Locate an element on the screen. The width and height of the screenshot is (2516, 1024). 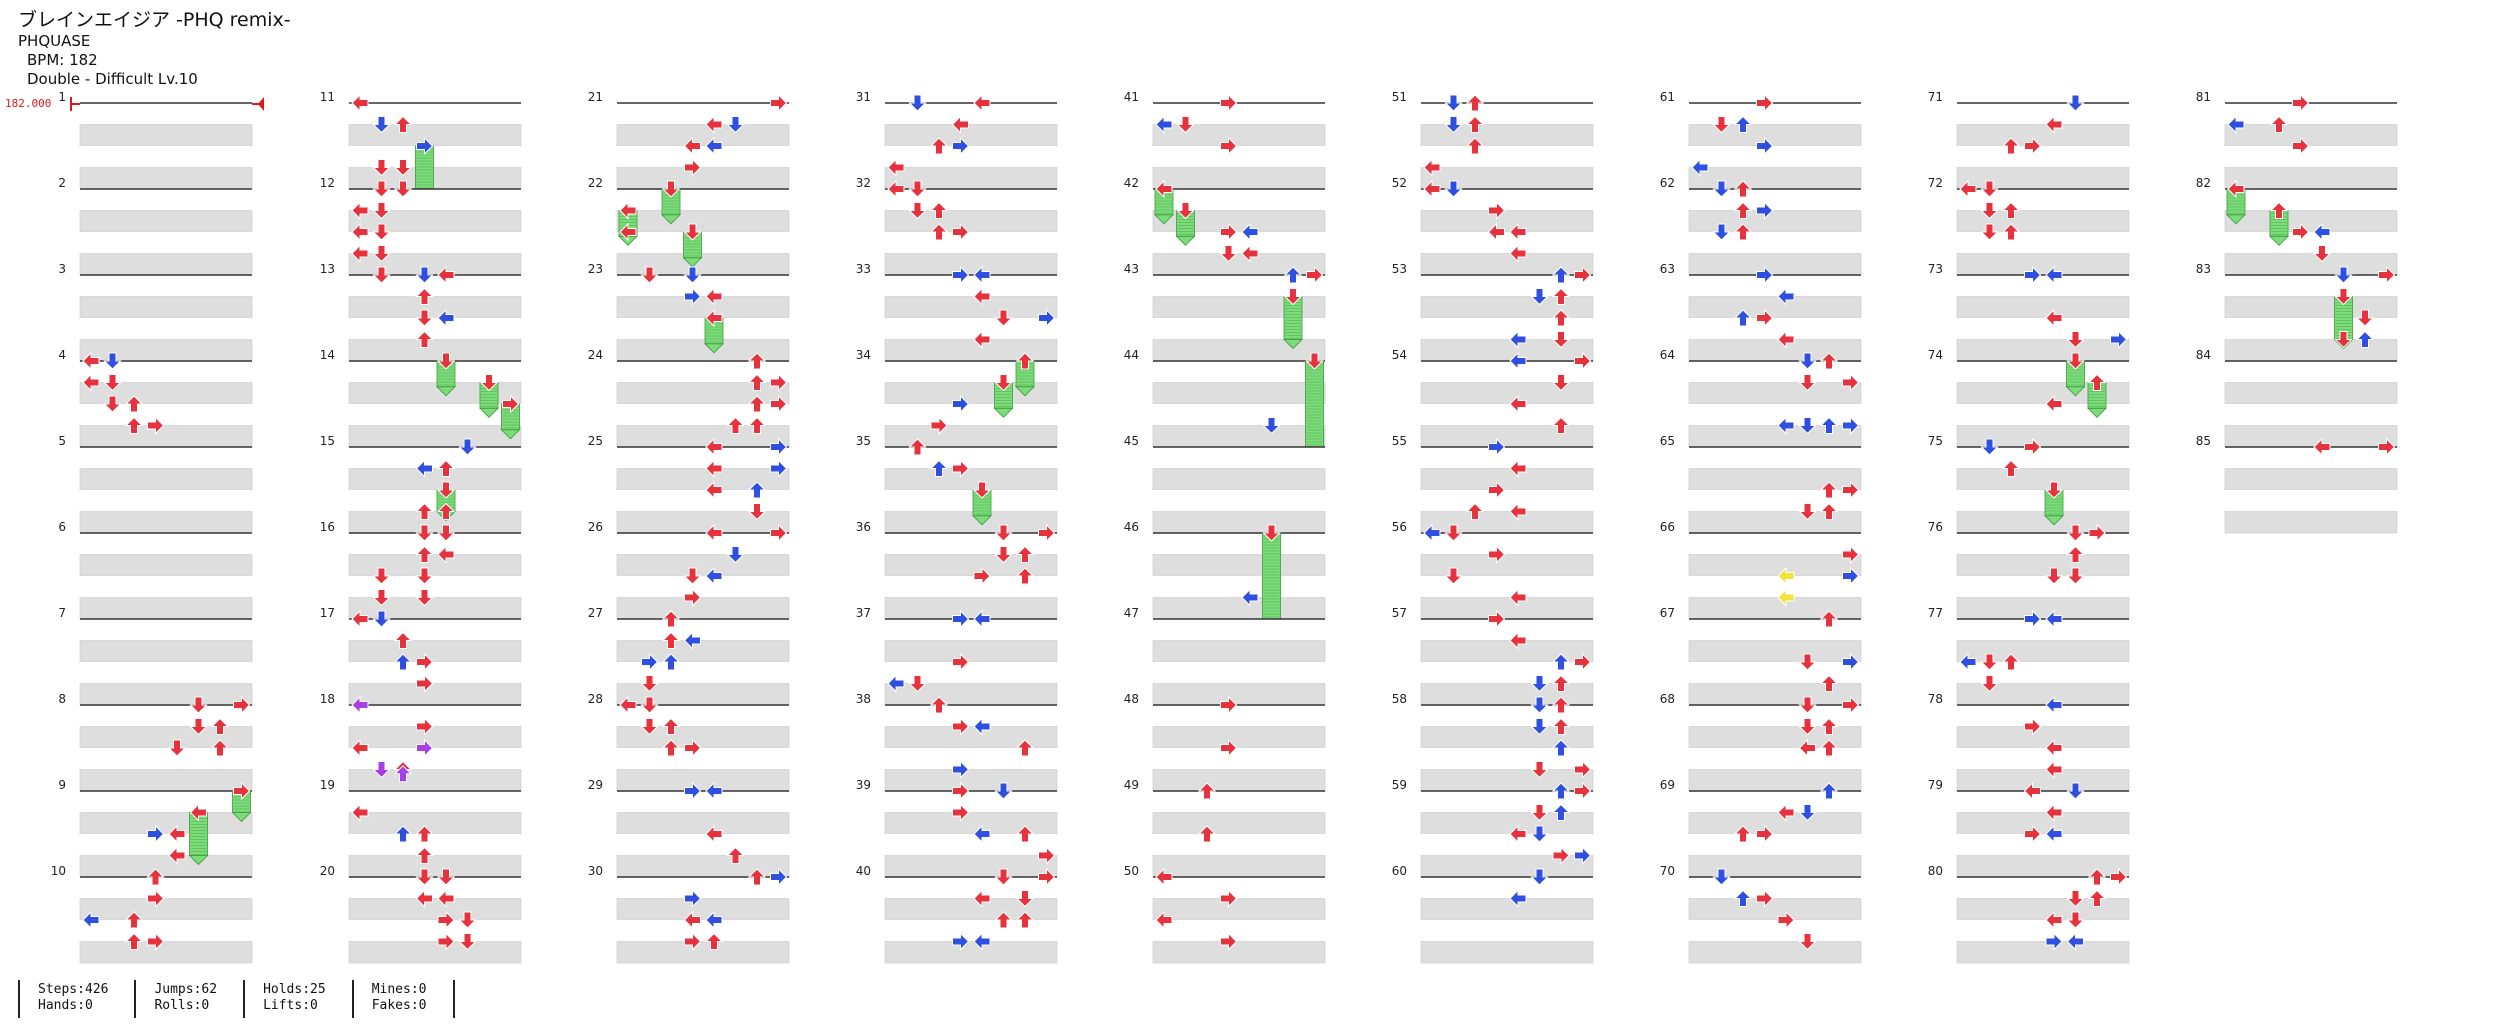
measure-48: 48 is located at coordinates (1225, 742).